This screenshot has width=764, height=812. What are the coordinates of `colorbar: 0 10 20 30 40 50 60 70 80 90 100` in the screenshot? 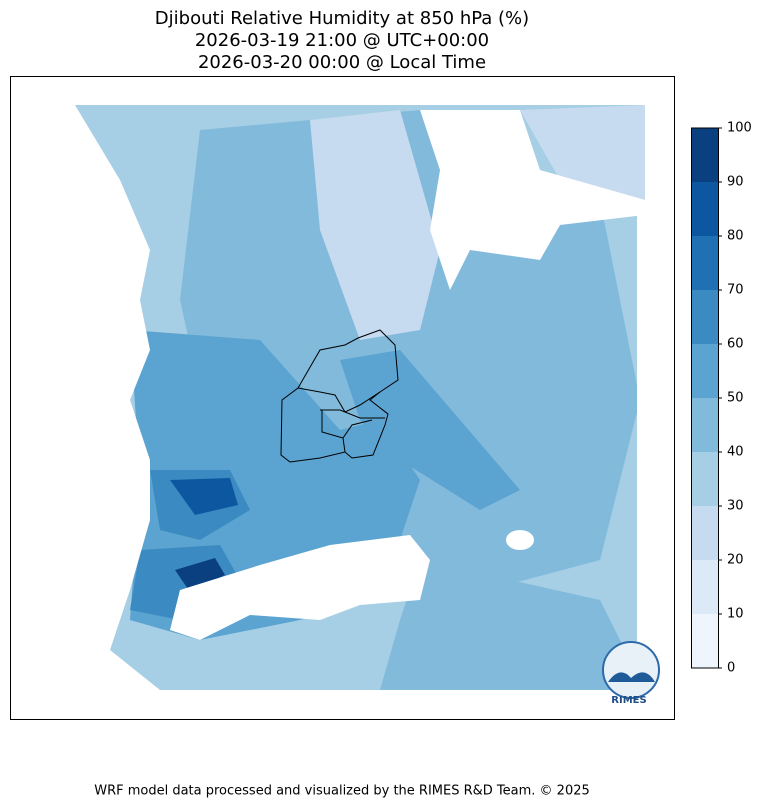 It's located at (721, 398).